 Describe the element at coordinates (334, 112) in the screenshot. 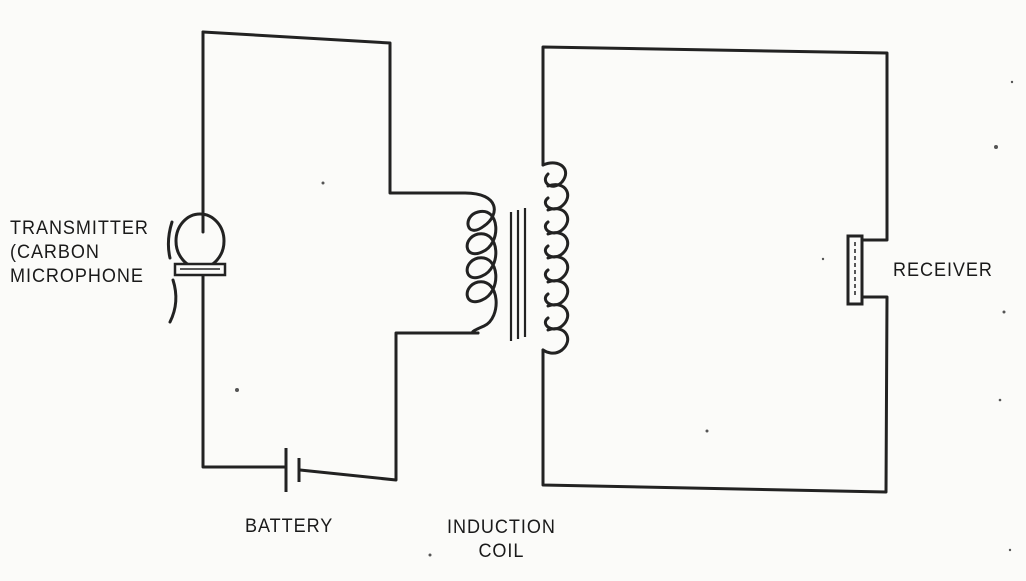

I see `primary-wire-top` at that location.